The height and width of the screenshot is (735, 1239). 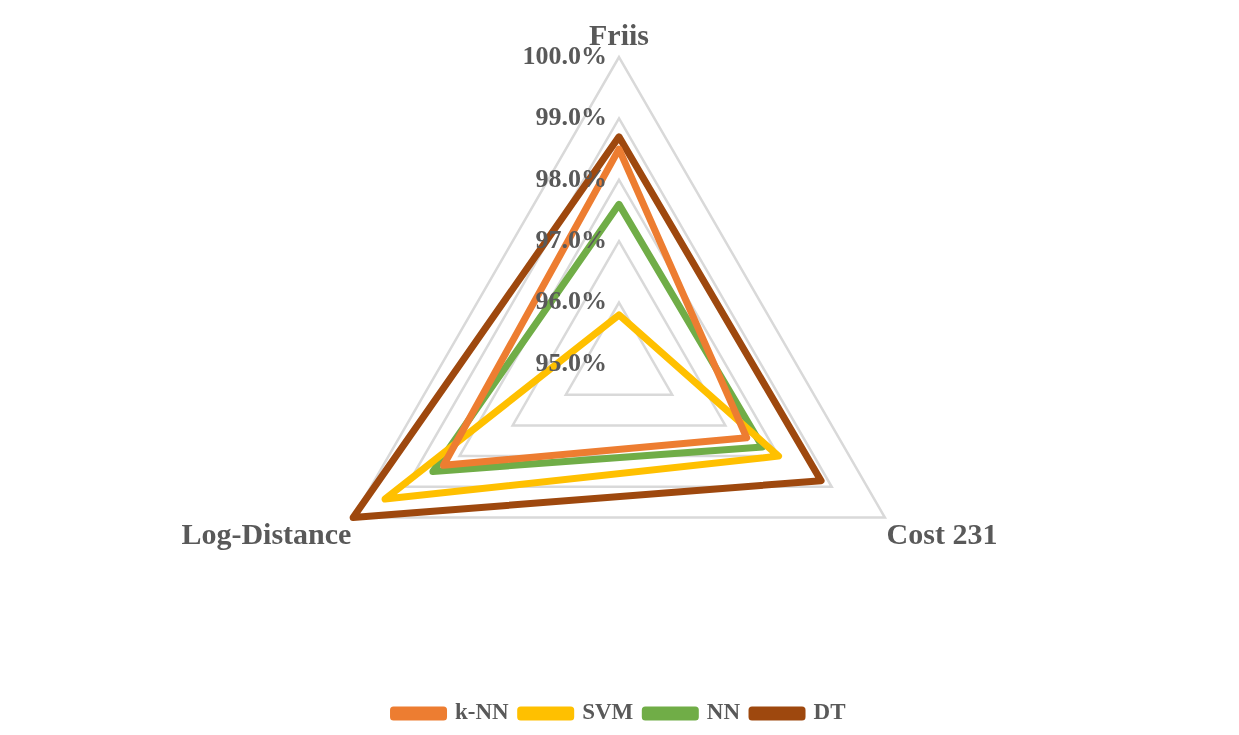 What do you see at coordinates (482, 712) in the screenshot?
I see `legend-label: k-NN` at bounding box center [482, 712].